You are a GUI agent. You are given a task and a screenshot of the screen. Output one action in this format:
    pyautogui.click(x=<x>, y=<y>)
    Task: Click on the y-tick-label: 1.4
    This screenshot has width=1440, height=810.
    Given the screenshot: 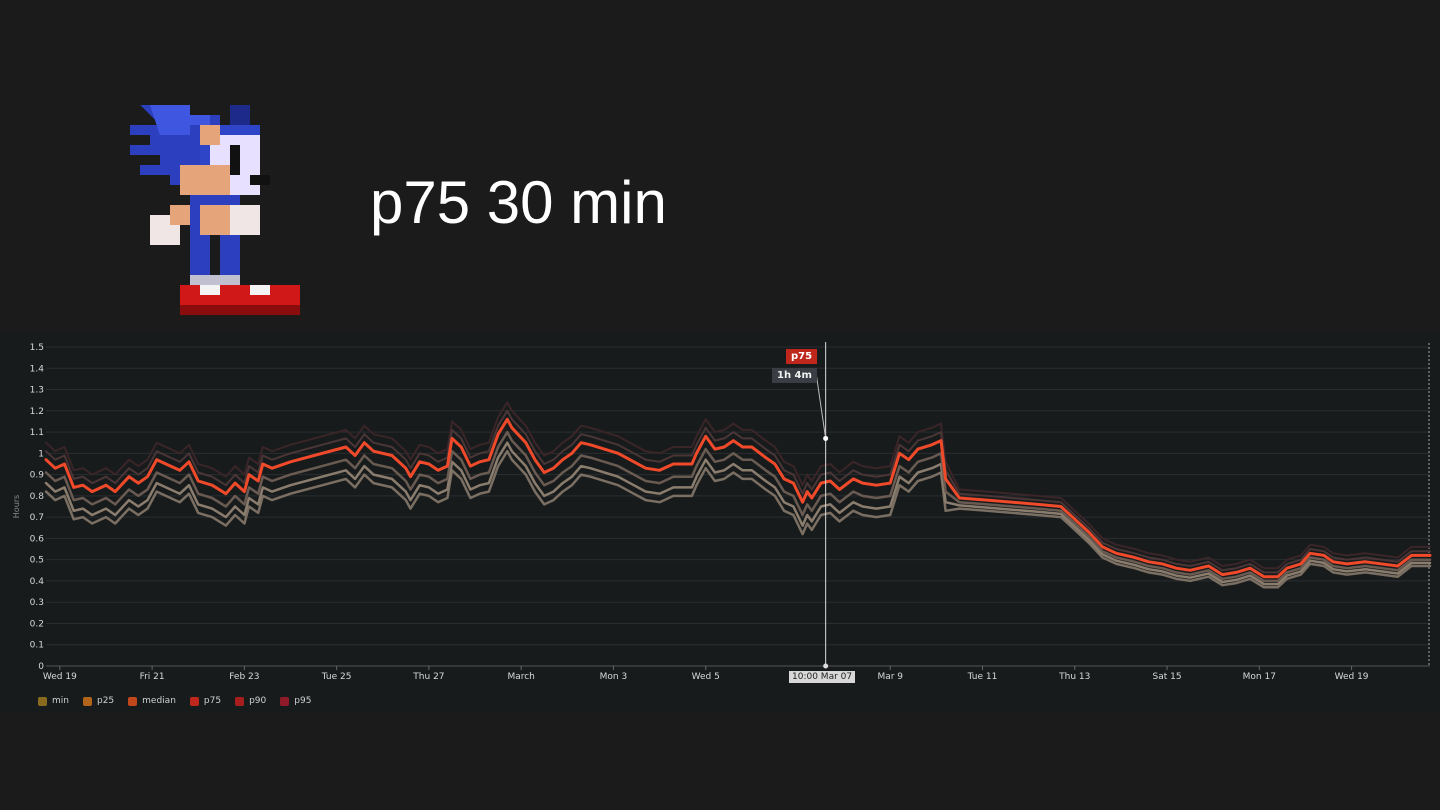 What is the action you would take?
    pyautogui.click(x=37, y=369)
    